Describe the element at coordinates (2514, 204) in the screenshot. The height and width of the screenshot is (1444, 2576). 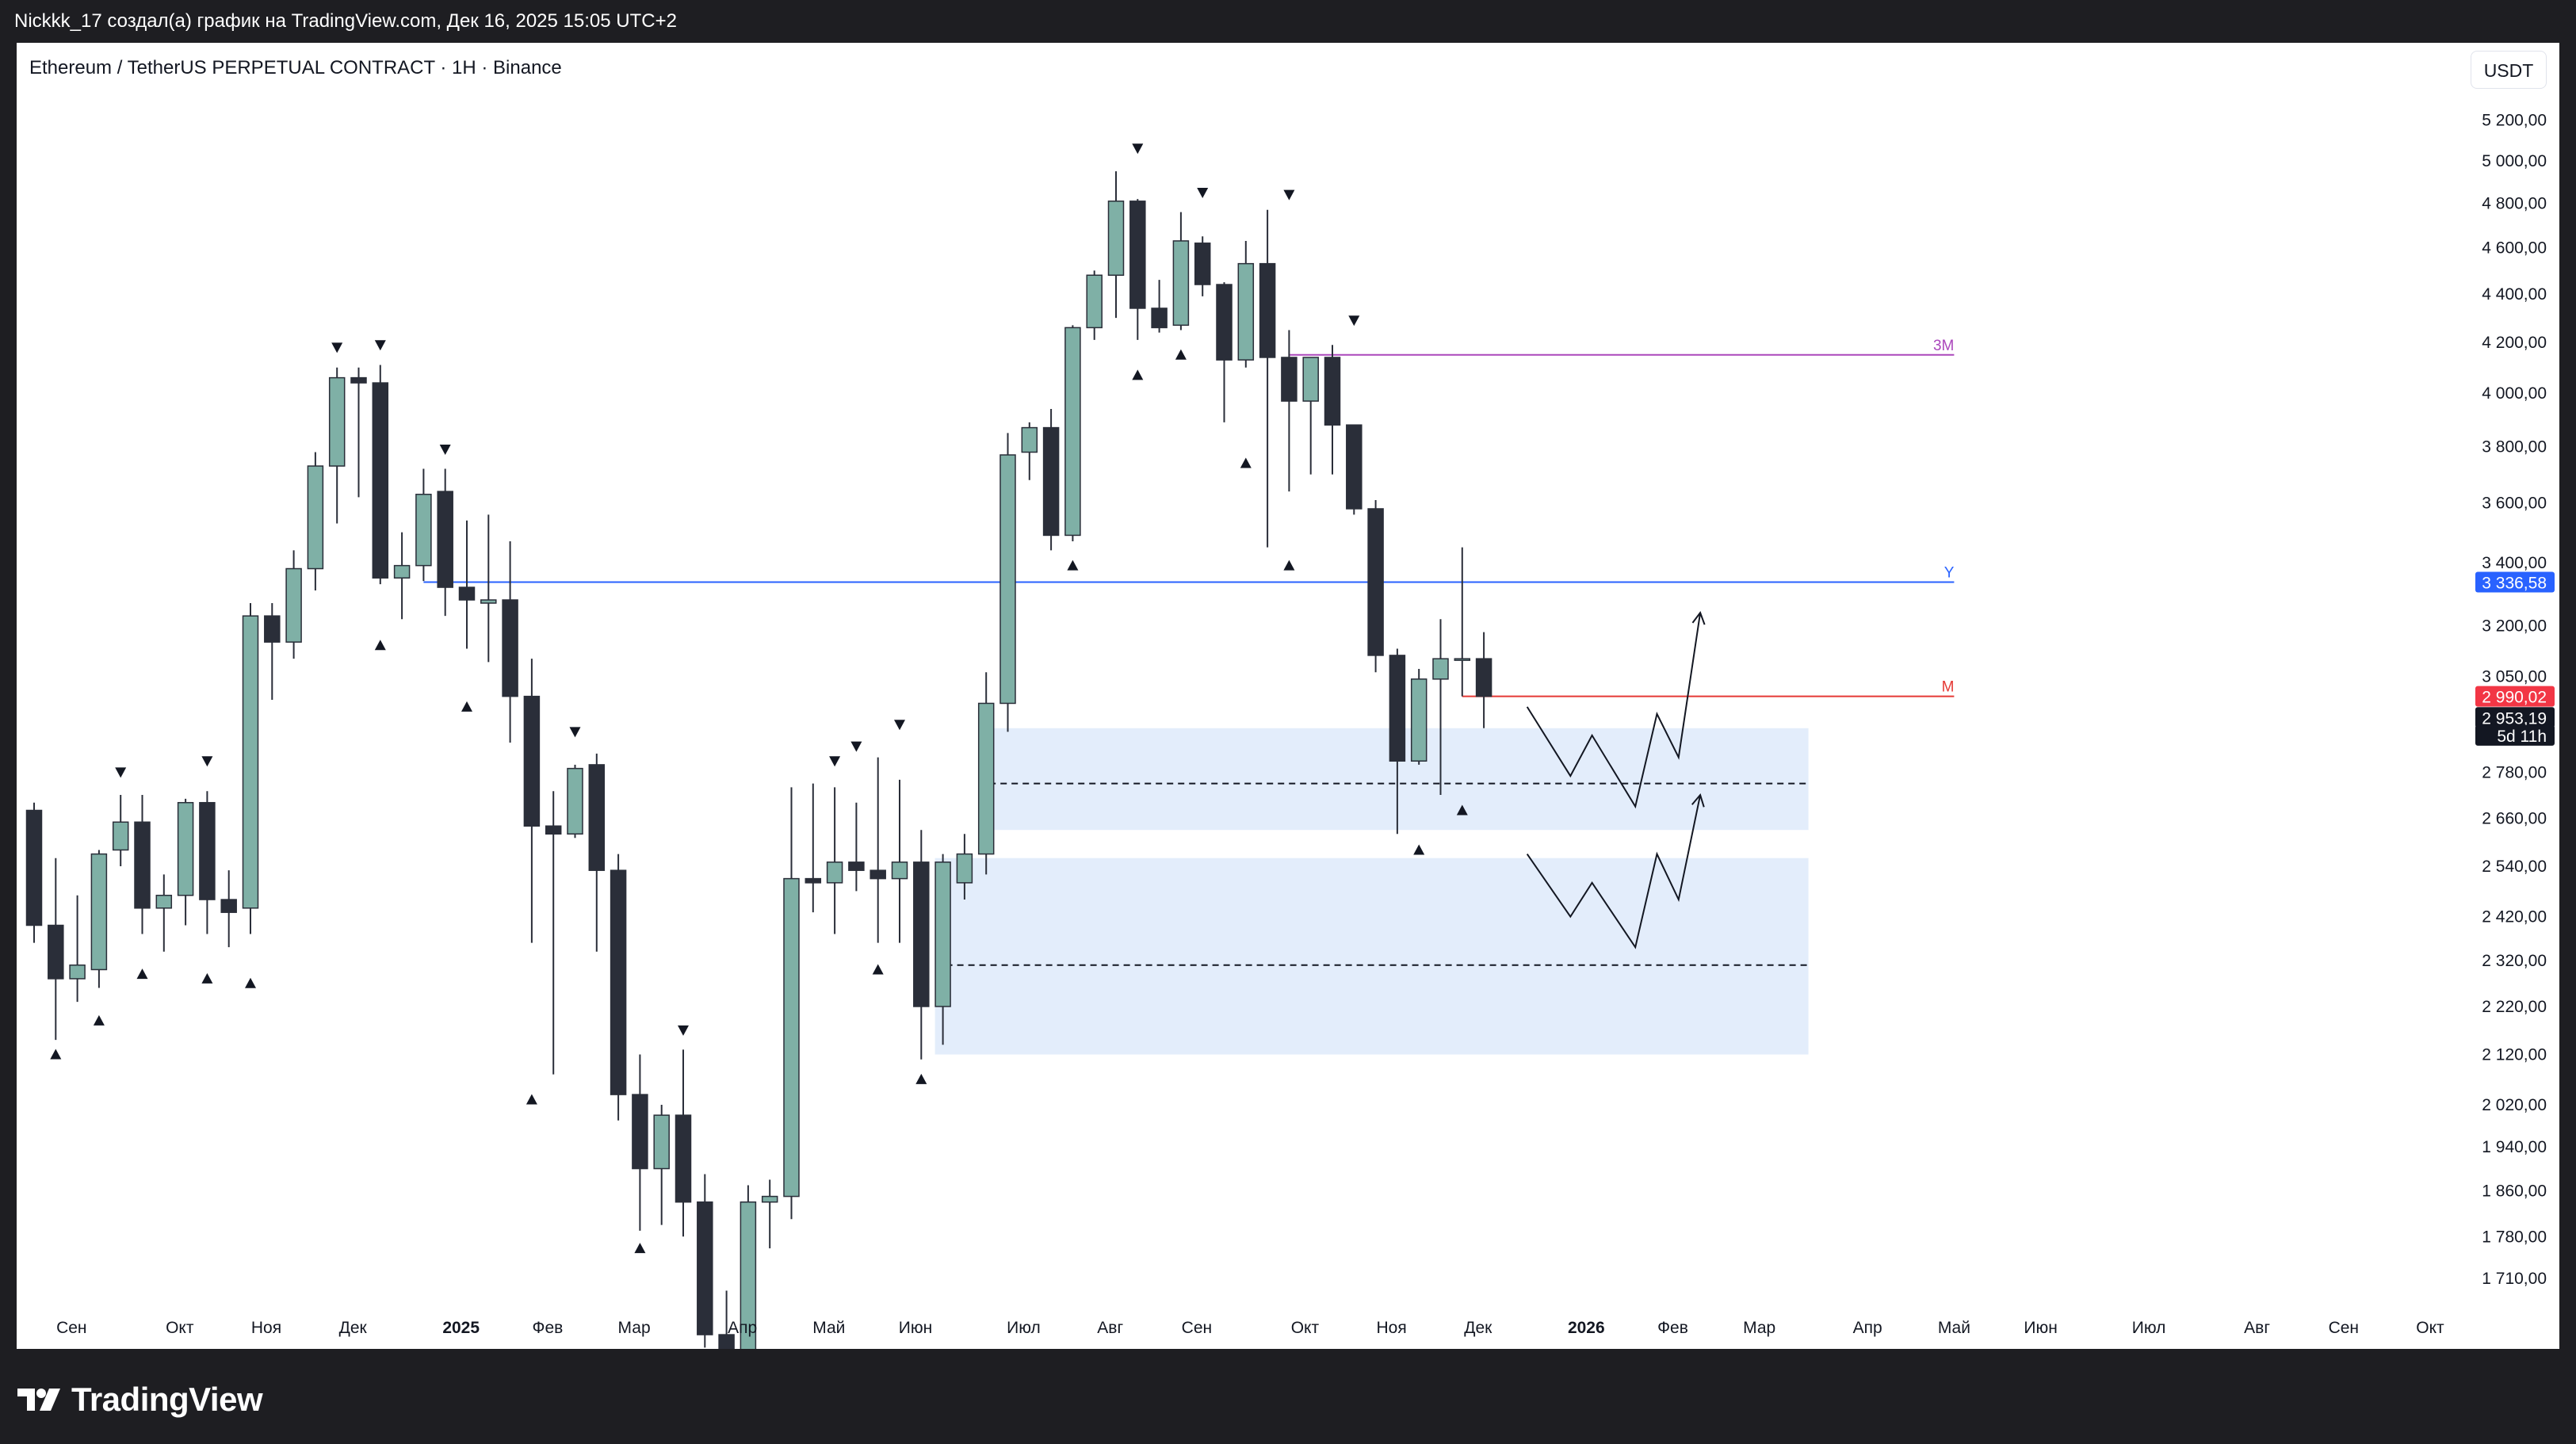
I see `price-tick-label: 4 800,00` at that location.